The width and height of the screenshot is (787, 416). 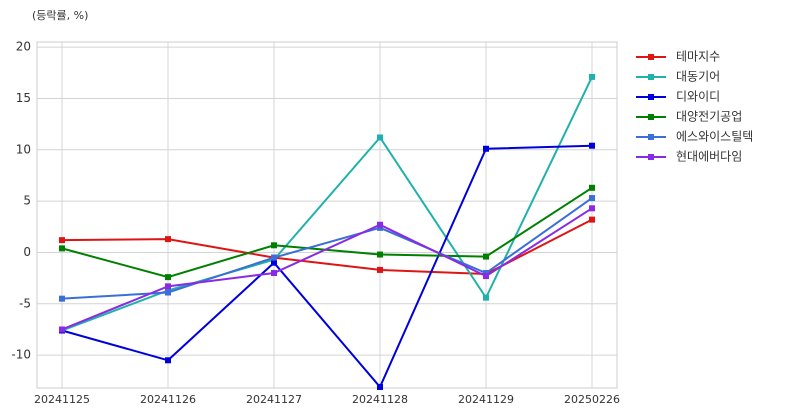 What do you see at coordinates (698, 77) in the screenshot?
I see `legend-label: 대동기어` at bounding box center [698, 77].